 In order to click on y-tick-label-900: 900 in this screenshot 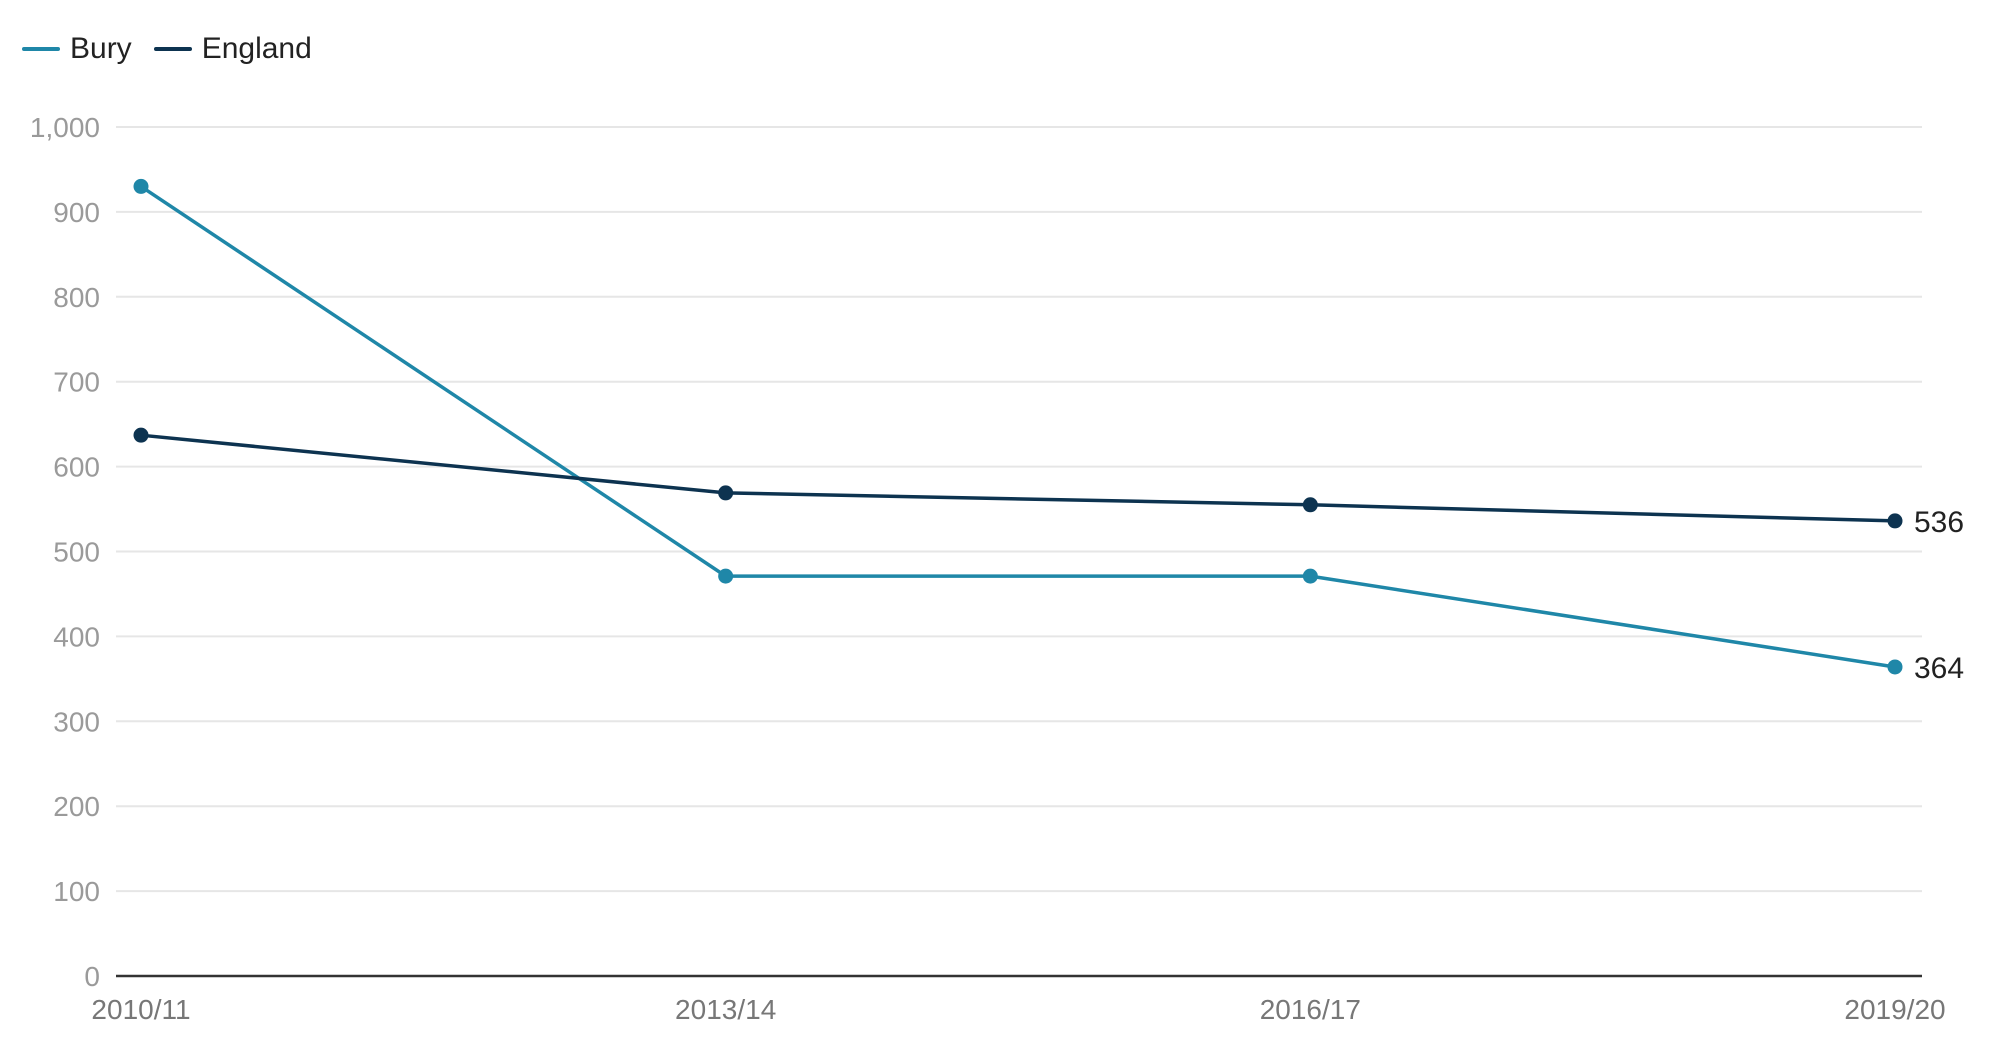, I will do `click(76, 212)`.